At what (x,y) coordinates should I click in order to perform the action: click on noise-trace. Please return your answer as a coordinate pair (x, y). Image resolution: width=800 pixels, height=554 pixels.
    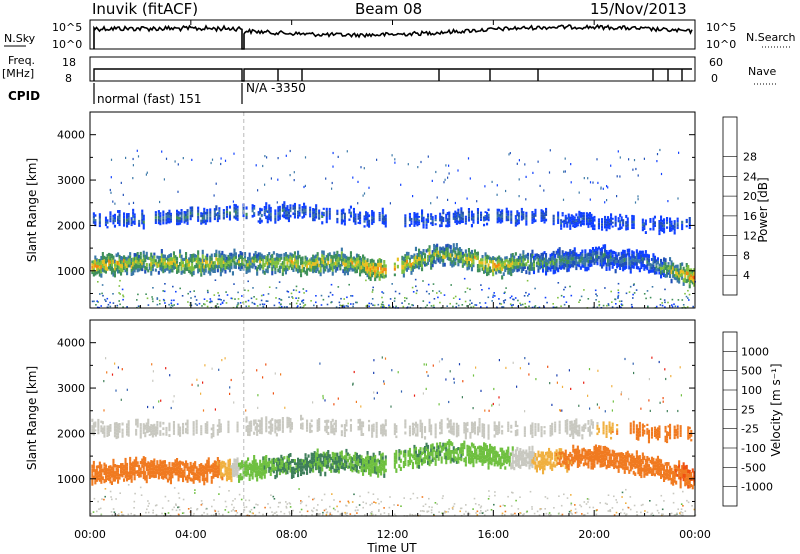
    Looking at the image, I should click on (393, 36).